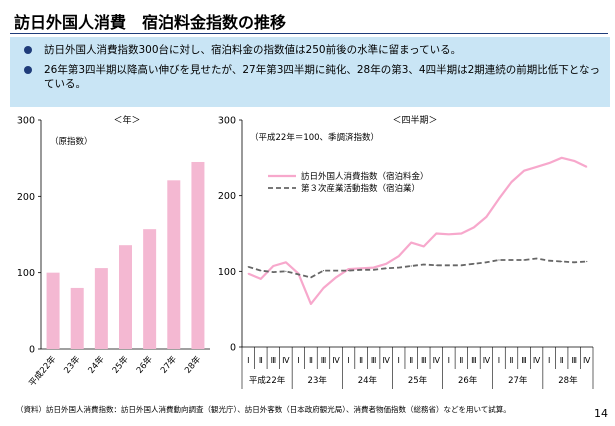  I want to click on bar-26年, so click(150, 289).